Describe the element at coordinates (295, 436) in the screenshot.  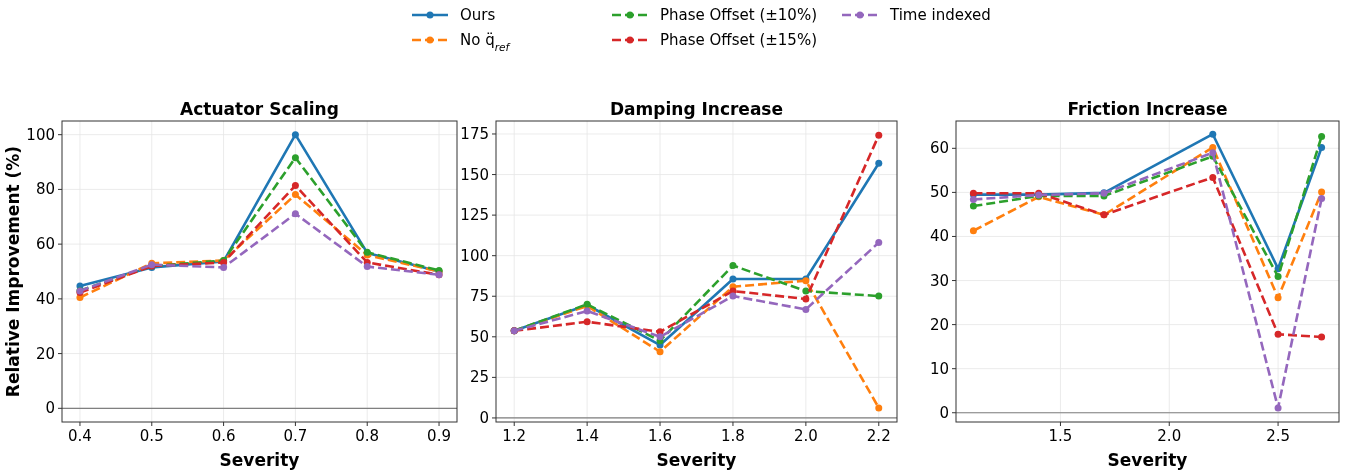
I see `x-tick-label: 0.7` at that location.